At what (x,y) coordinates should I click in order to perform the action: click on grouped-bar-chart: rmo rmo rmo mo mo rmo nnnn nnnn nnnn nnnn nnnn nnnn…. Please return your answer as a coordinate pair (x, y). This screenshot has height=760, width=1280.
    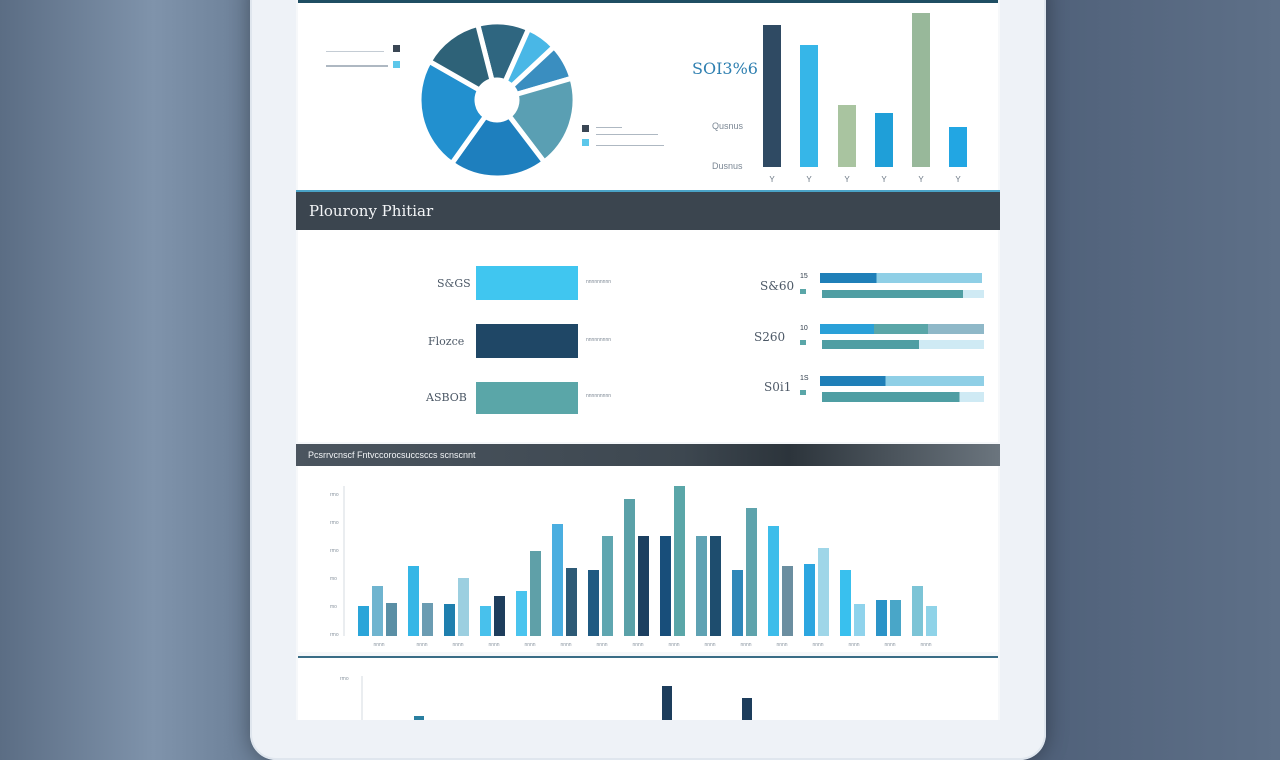
    Looking at the image, I should click on (633, 567).